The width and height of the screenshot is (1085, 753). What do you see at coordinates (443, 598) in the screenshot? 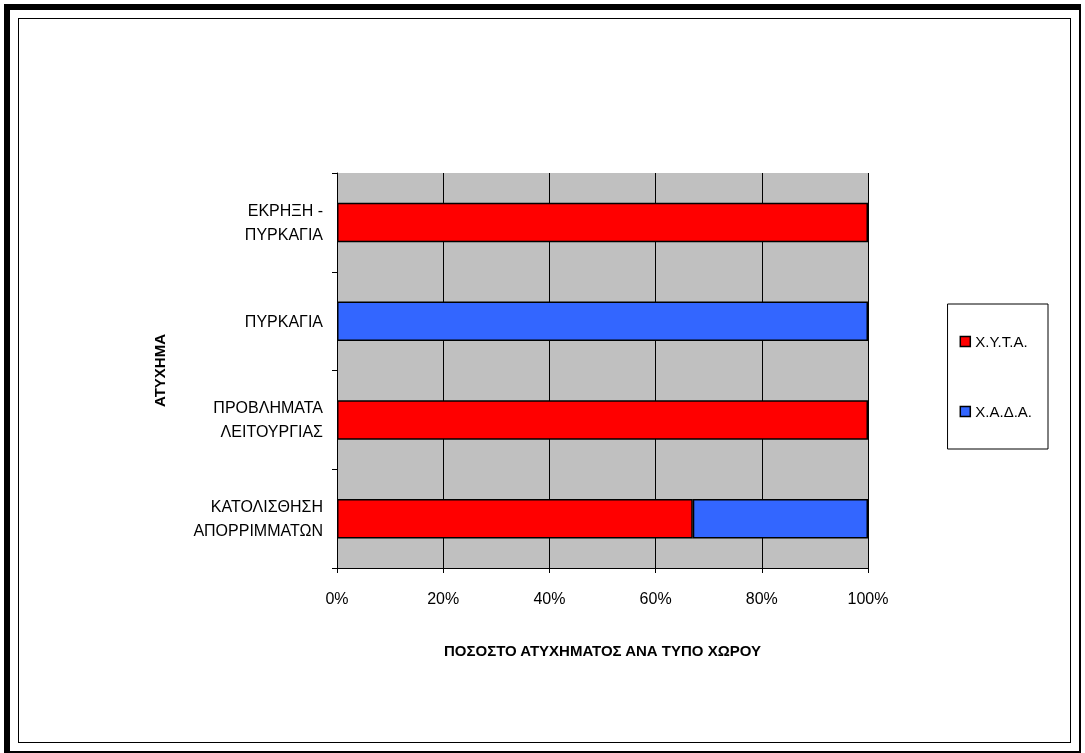
I see `x-tick-label: 20%` at bounding box center [443, 598].